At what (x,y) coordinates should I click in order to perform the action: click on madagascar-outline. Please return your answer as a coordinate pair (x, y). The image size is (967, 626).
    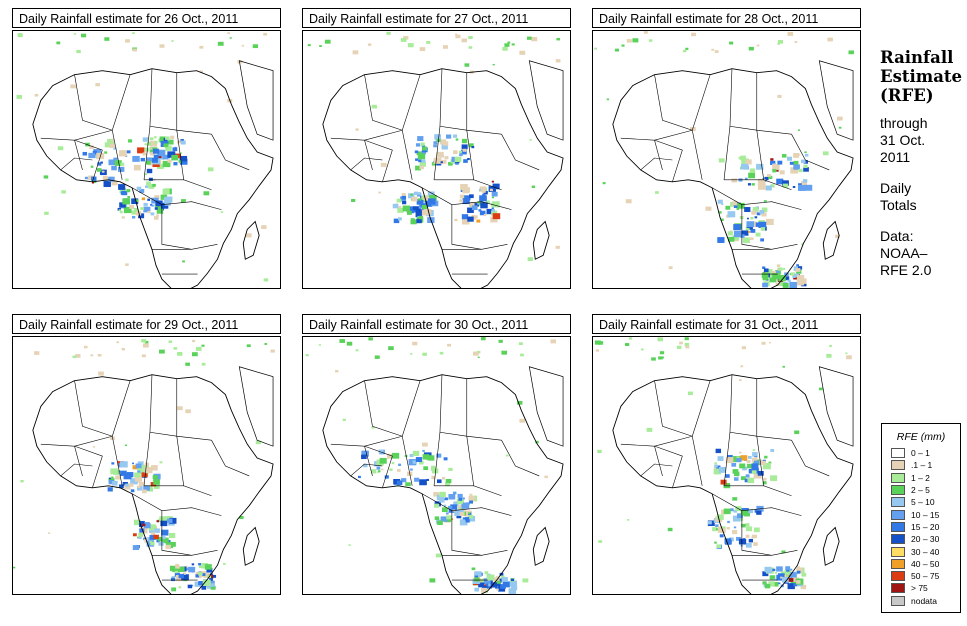
    Looking at the image, I should click on (831, 546).